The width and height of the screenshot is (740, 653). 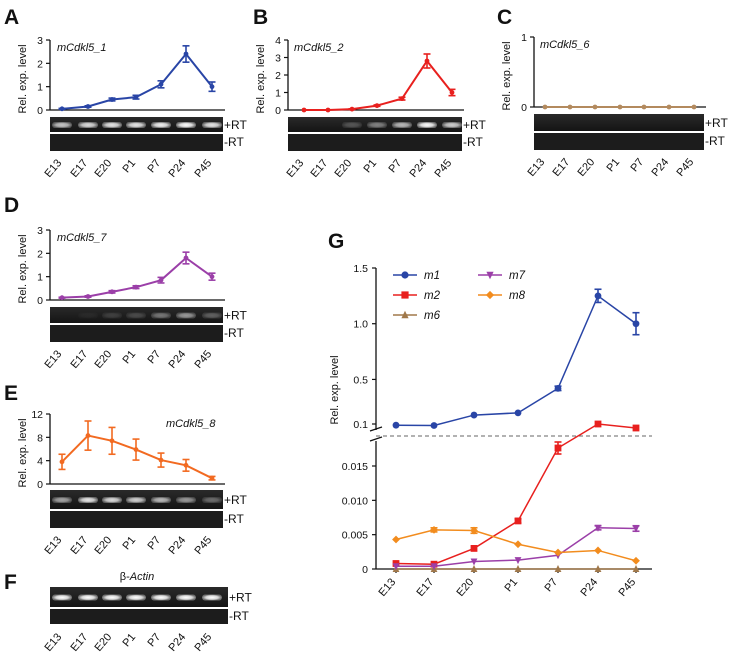 I want to click on x-tick-label: P1, so click(x=511, y=585).